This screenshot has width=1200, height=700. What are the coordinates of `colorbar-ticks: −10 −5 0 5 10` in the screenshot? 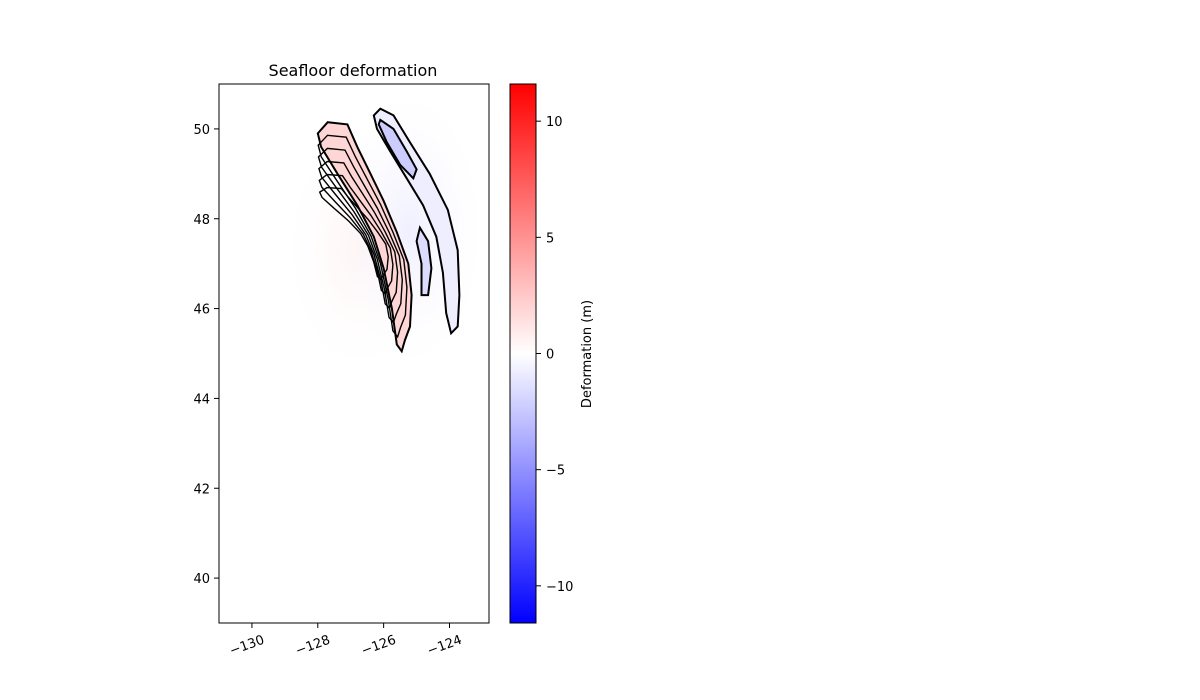 It's located at (554, 355).